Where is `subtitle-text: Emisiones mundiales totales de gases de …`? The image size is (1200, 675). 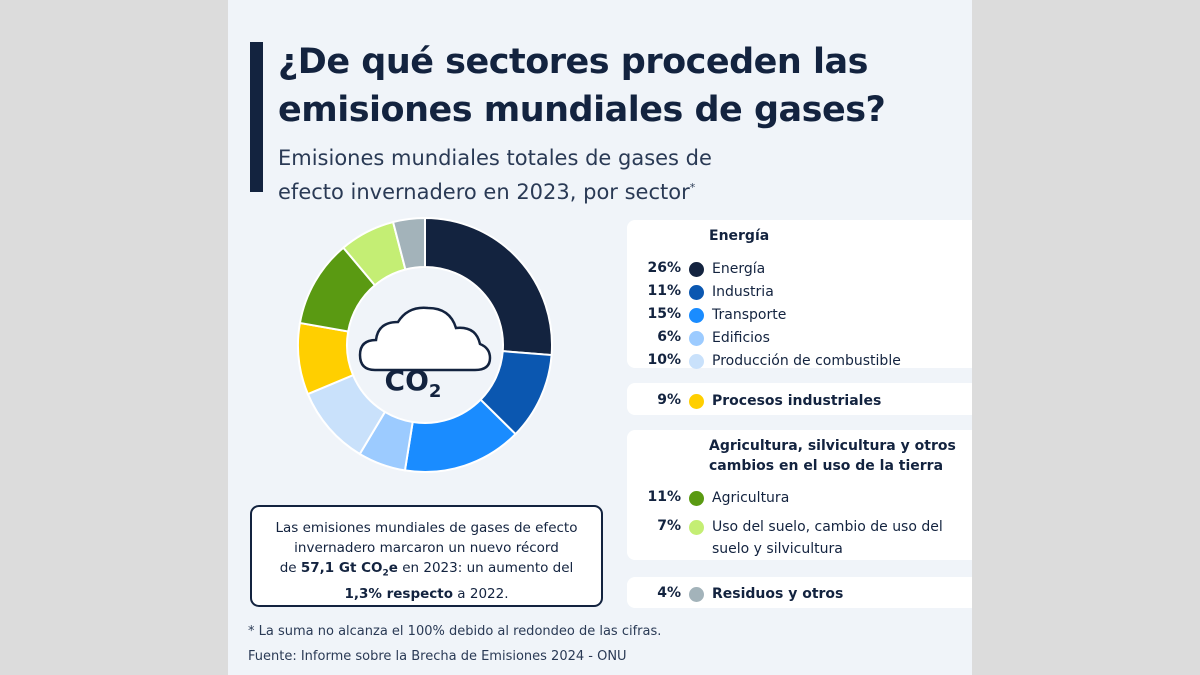
subtitle-text: Emisiones mundiales totales de gases de … is located at coordinates (495, 175).